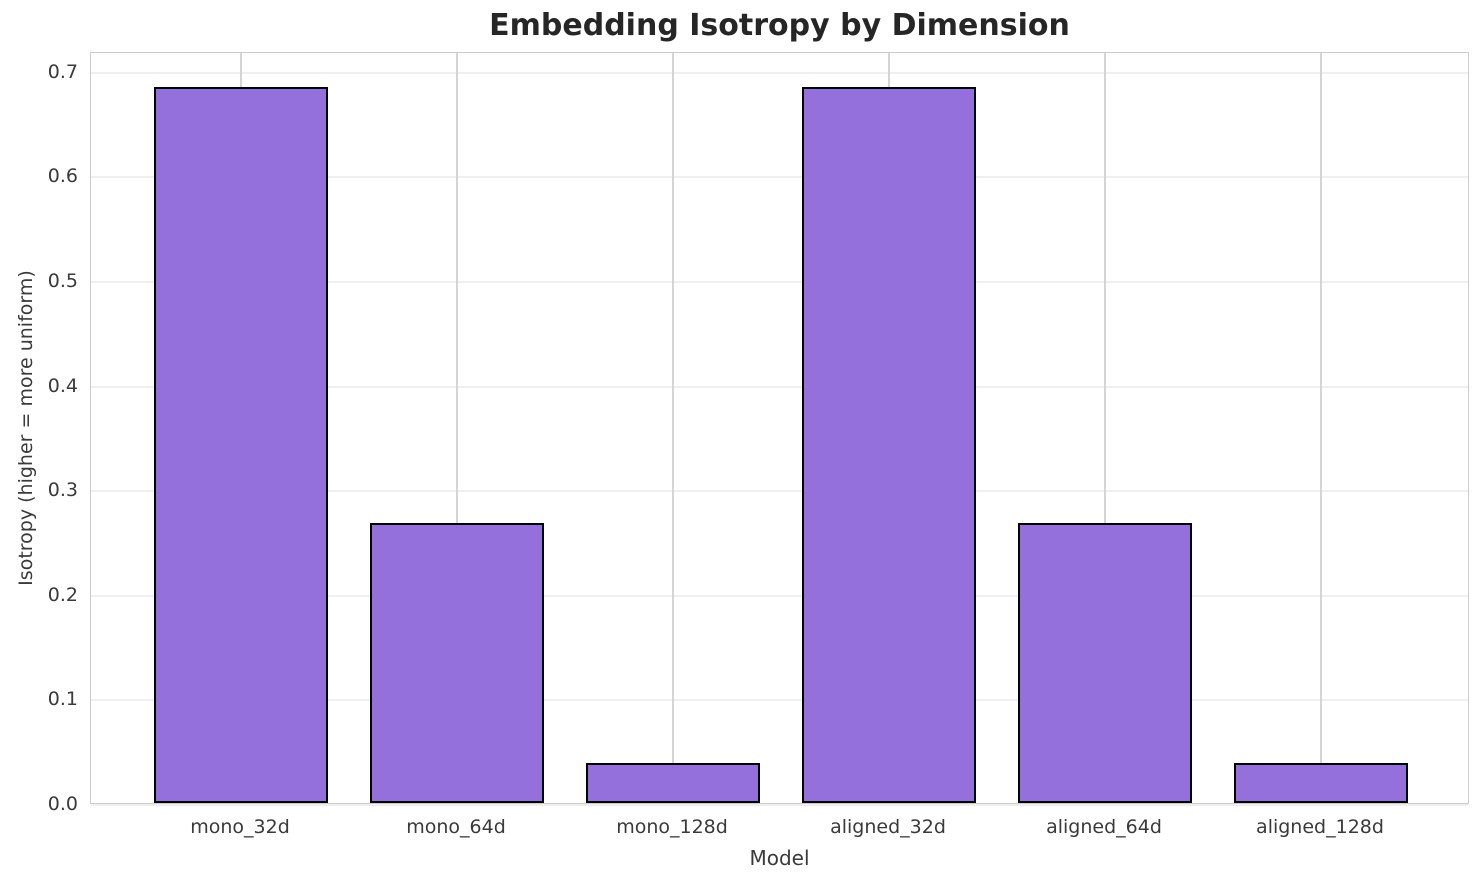 This screenshot has width=1484, height=885. What do you see at coordinates (62, 699) in the screenshot?
I see `y-tick-label: 0.1` at bounding box center [62, 699].